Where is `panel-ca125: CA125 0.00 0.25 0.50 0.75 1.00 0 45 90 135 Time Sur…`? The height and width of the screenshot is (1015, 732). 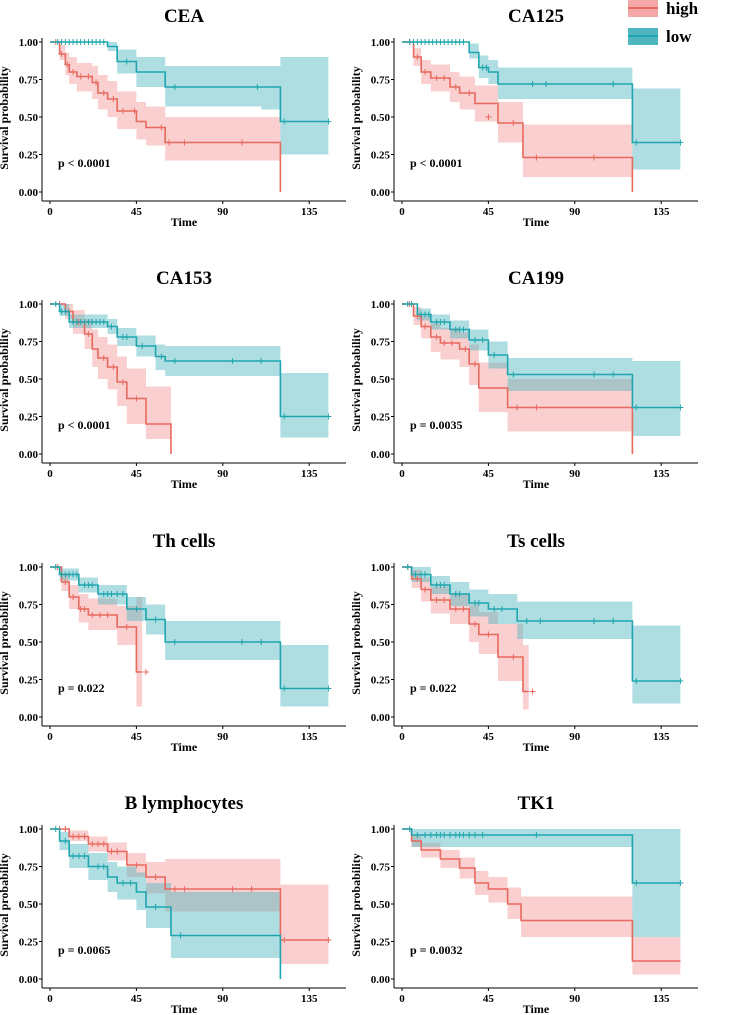
panel-ca125: CA125 0.00 0.25 0.50 0.75 1.00 0 45 90 135 Time Sur… is located at coordinates (523, 117).